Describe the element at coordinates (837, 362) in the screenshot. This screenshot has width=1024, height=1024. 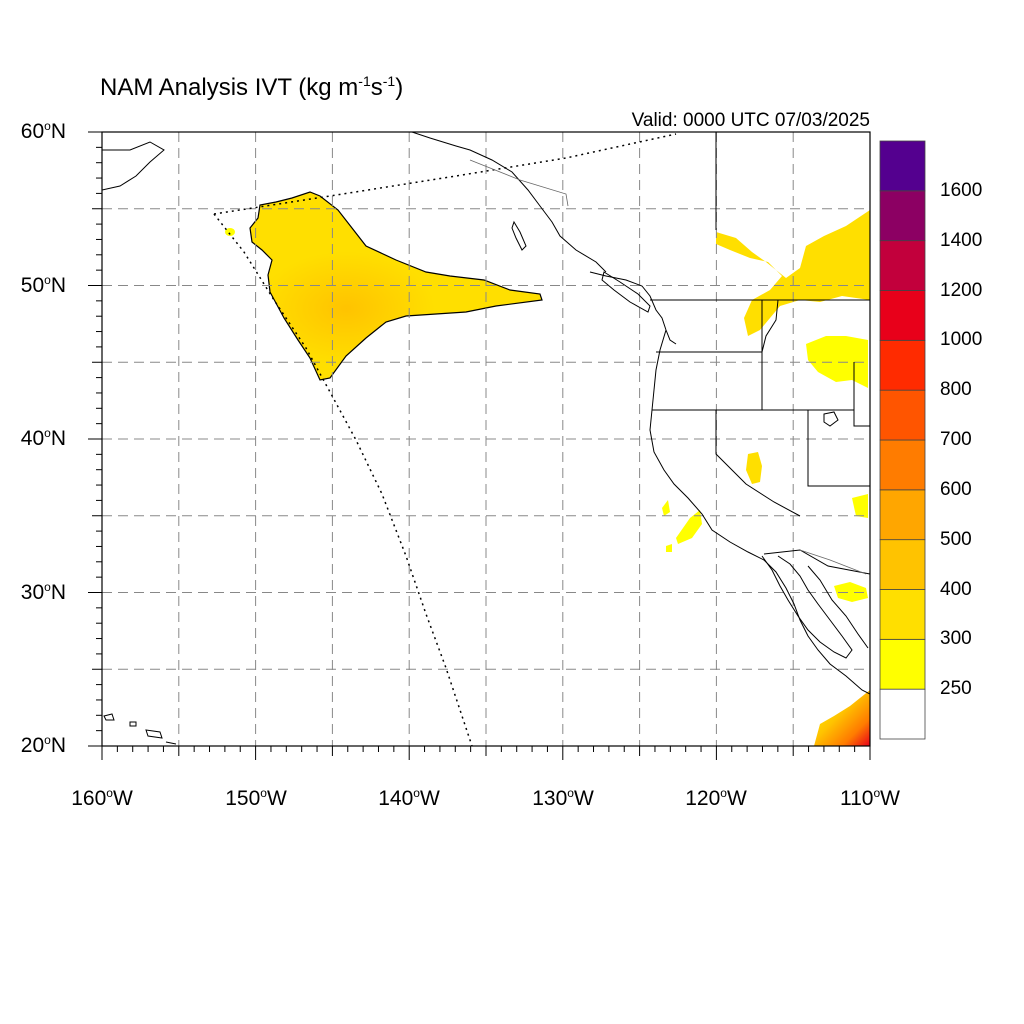
I see `ivt-region-east` at that location.